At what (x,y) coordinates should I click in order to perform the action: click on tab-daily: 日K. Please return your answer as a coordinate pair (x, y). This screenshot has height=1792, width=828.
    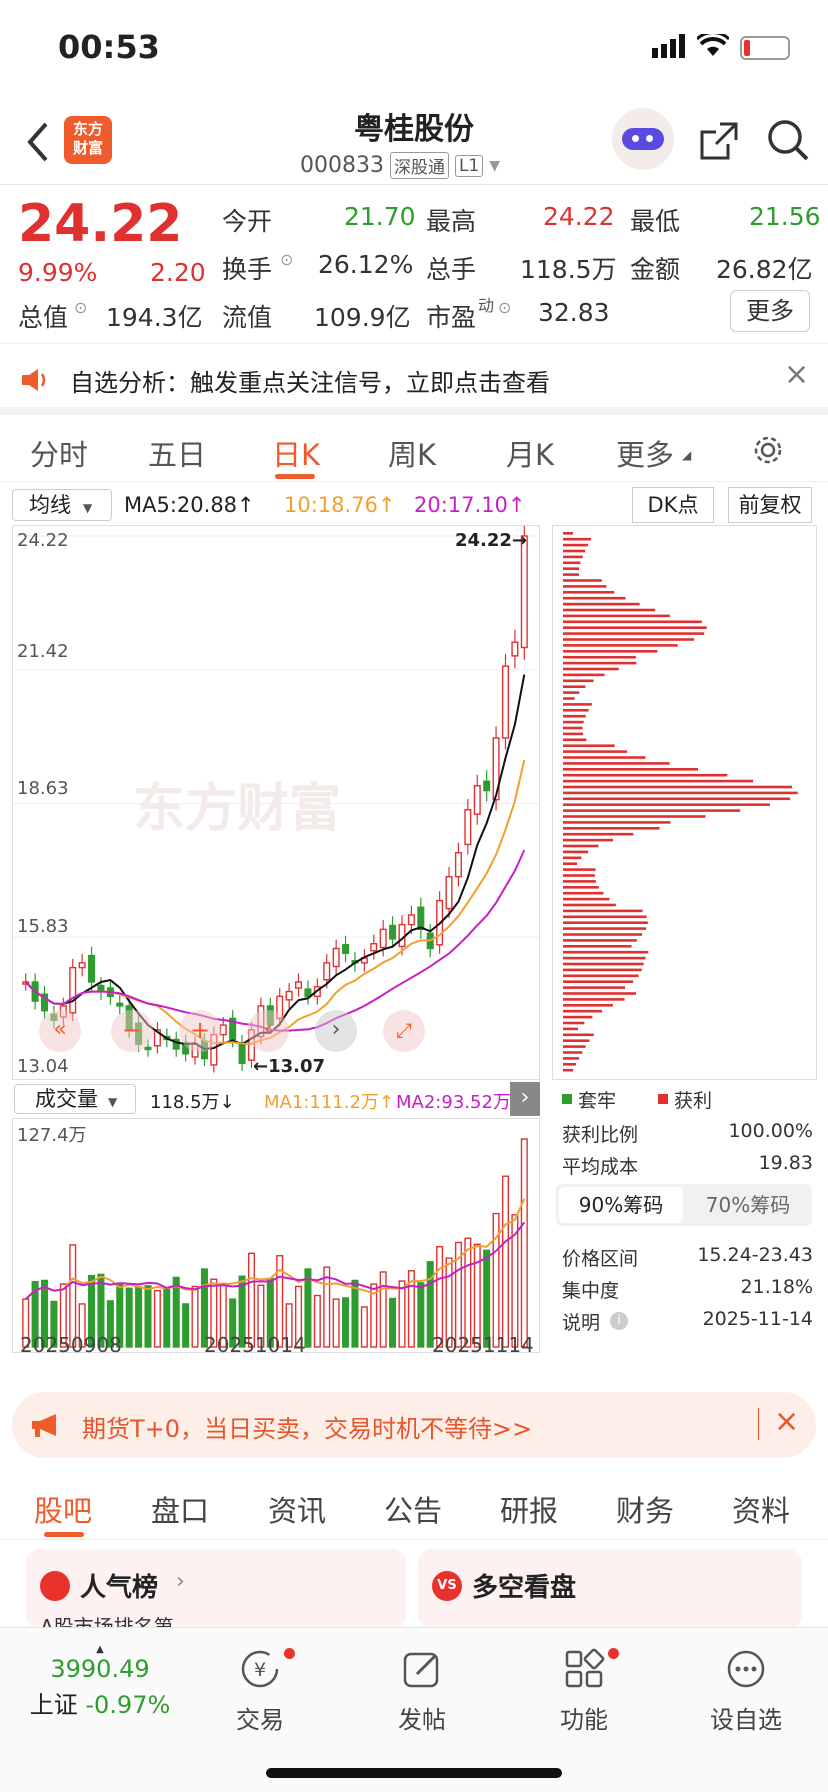
    Looking at the image, I should click on (296, 455).